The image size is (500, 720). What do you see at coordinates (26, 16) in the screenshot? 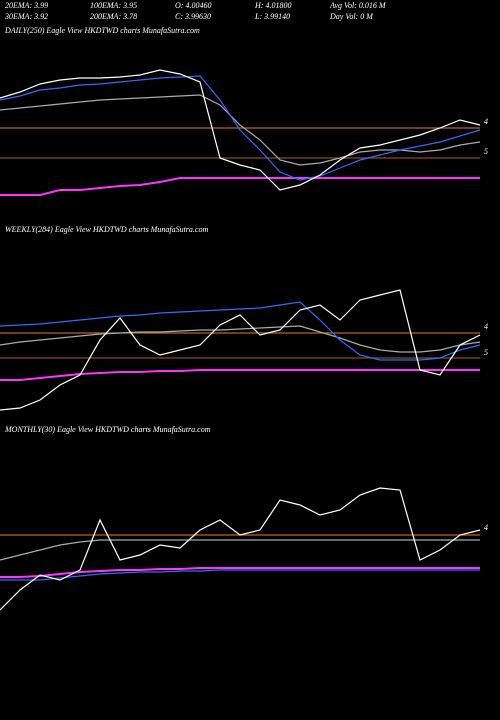
I see `header-stat: 30EMA: 3.92` at bounding box center [26, 16].